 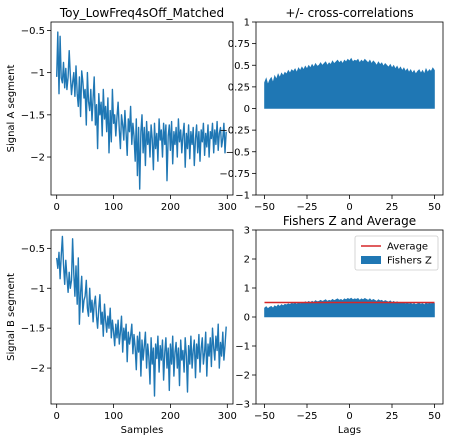 I want to click on y-tick-label: 2, so click(x=247, y=260).